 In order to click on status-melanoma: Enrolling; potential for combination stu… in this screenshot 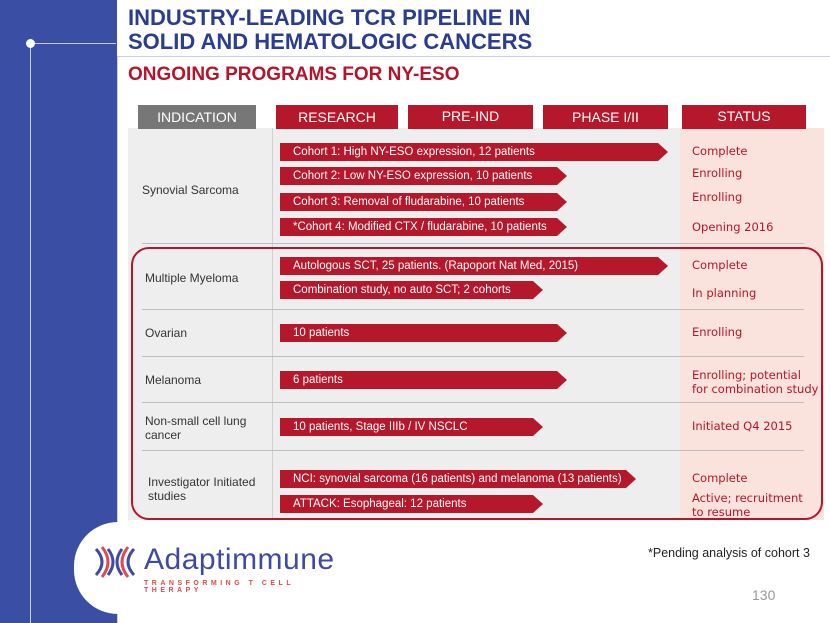, I will do `click(755, 382)`.